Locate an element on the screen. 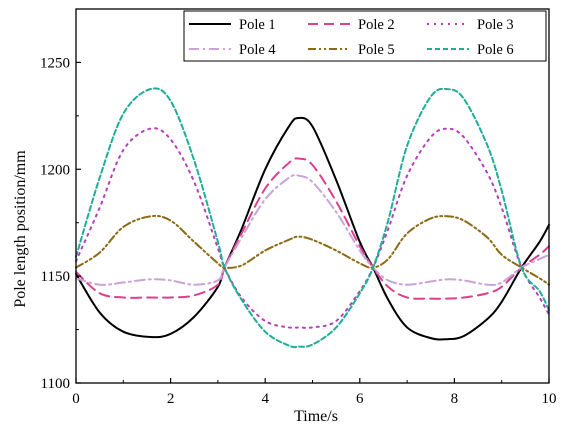 The height and width of the screenshot is (433, 566). x-tick-label: 10 is located at coordinates (549, 399).